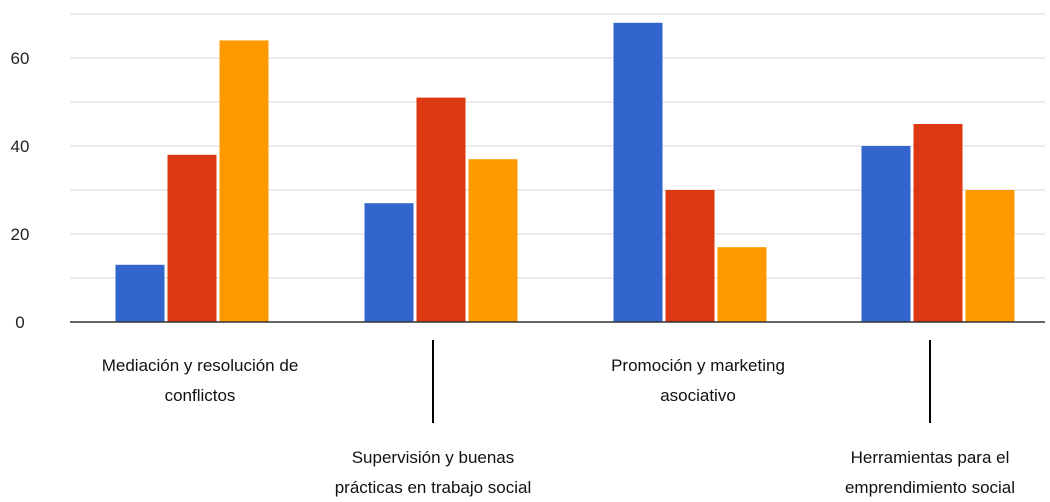  What do you see at coordinates (20, 190) in the screenshot?
I see `y-axis-ticks: 0 20 40 60` at bounding box center [20, 190].